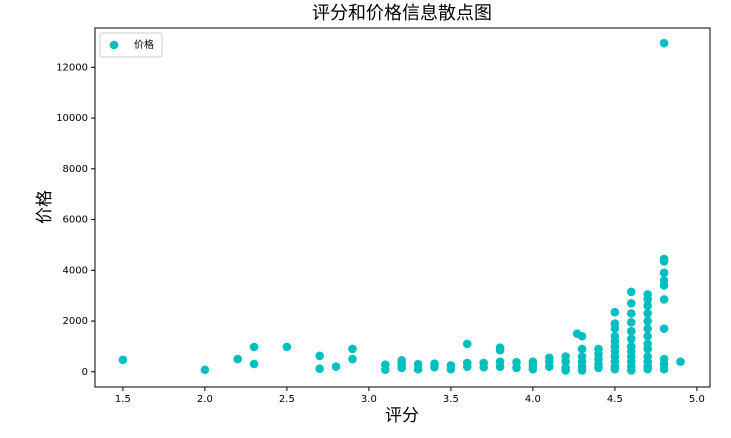 The height and width of the screenshot is (438, 731). I want to click on x-tick-label: 1.5, so click(123, 399).